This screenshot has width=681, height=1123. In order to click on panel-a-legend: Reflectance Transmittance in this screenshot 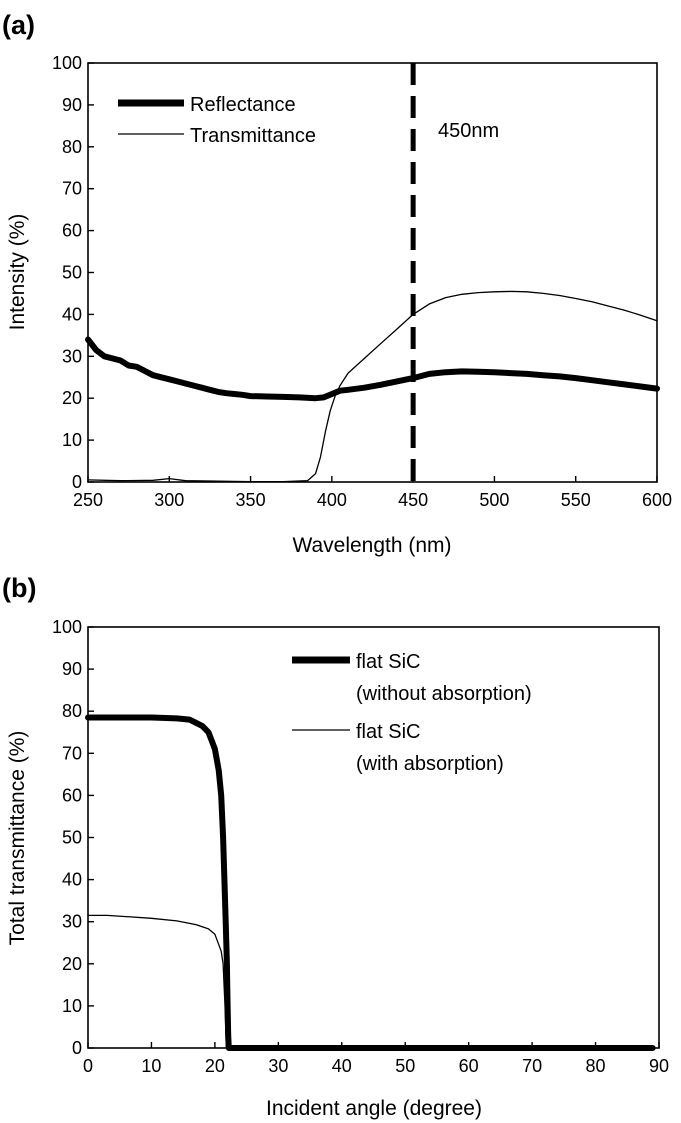, I will do `click(217, 120)`.